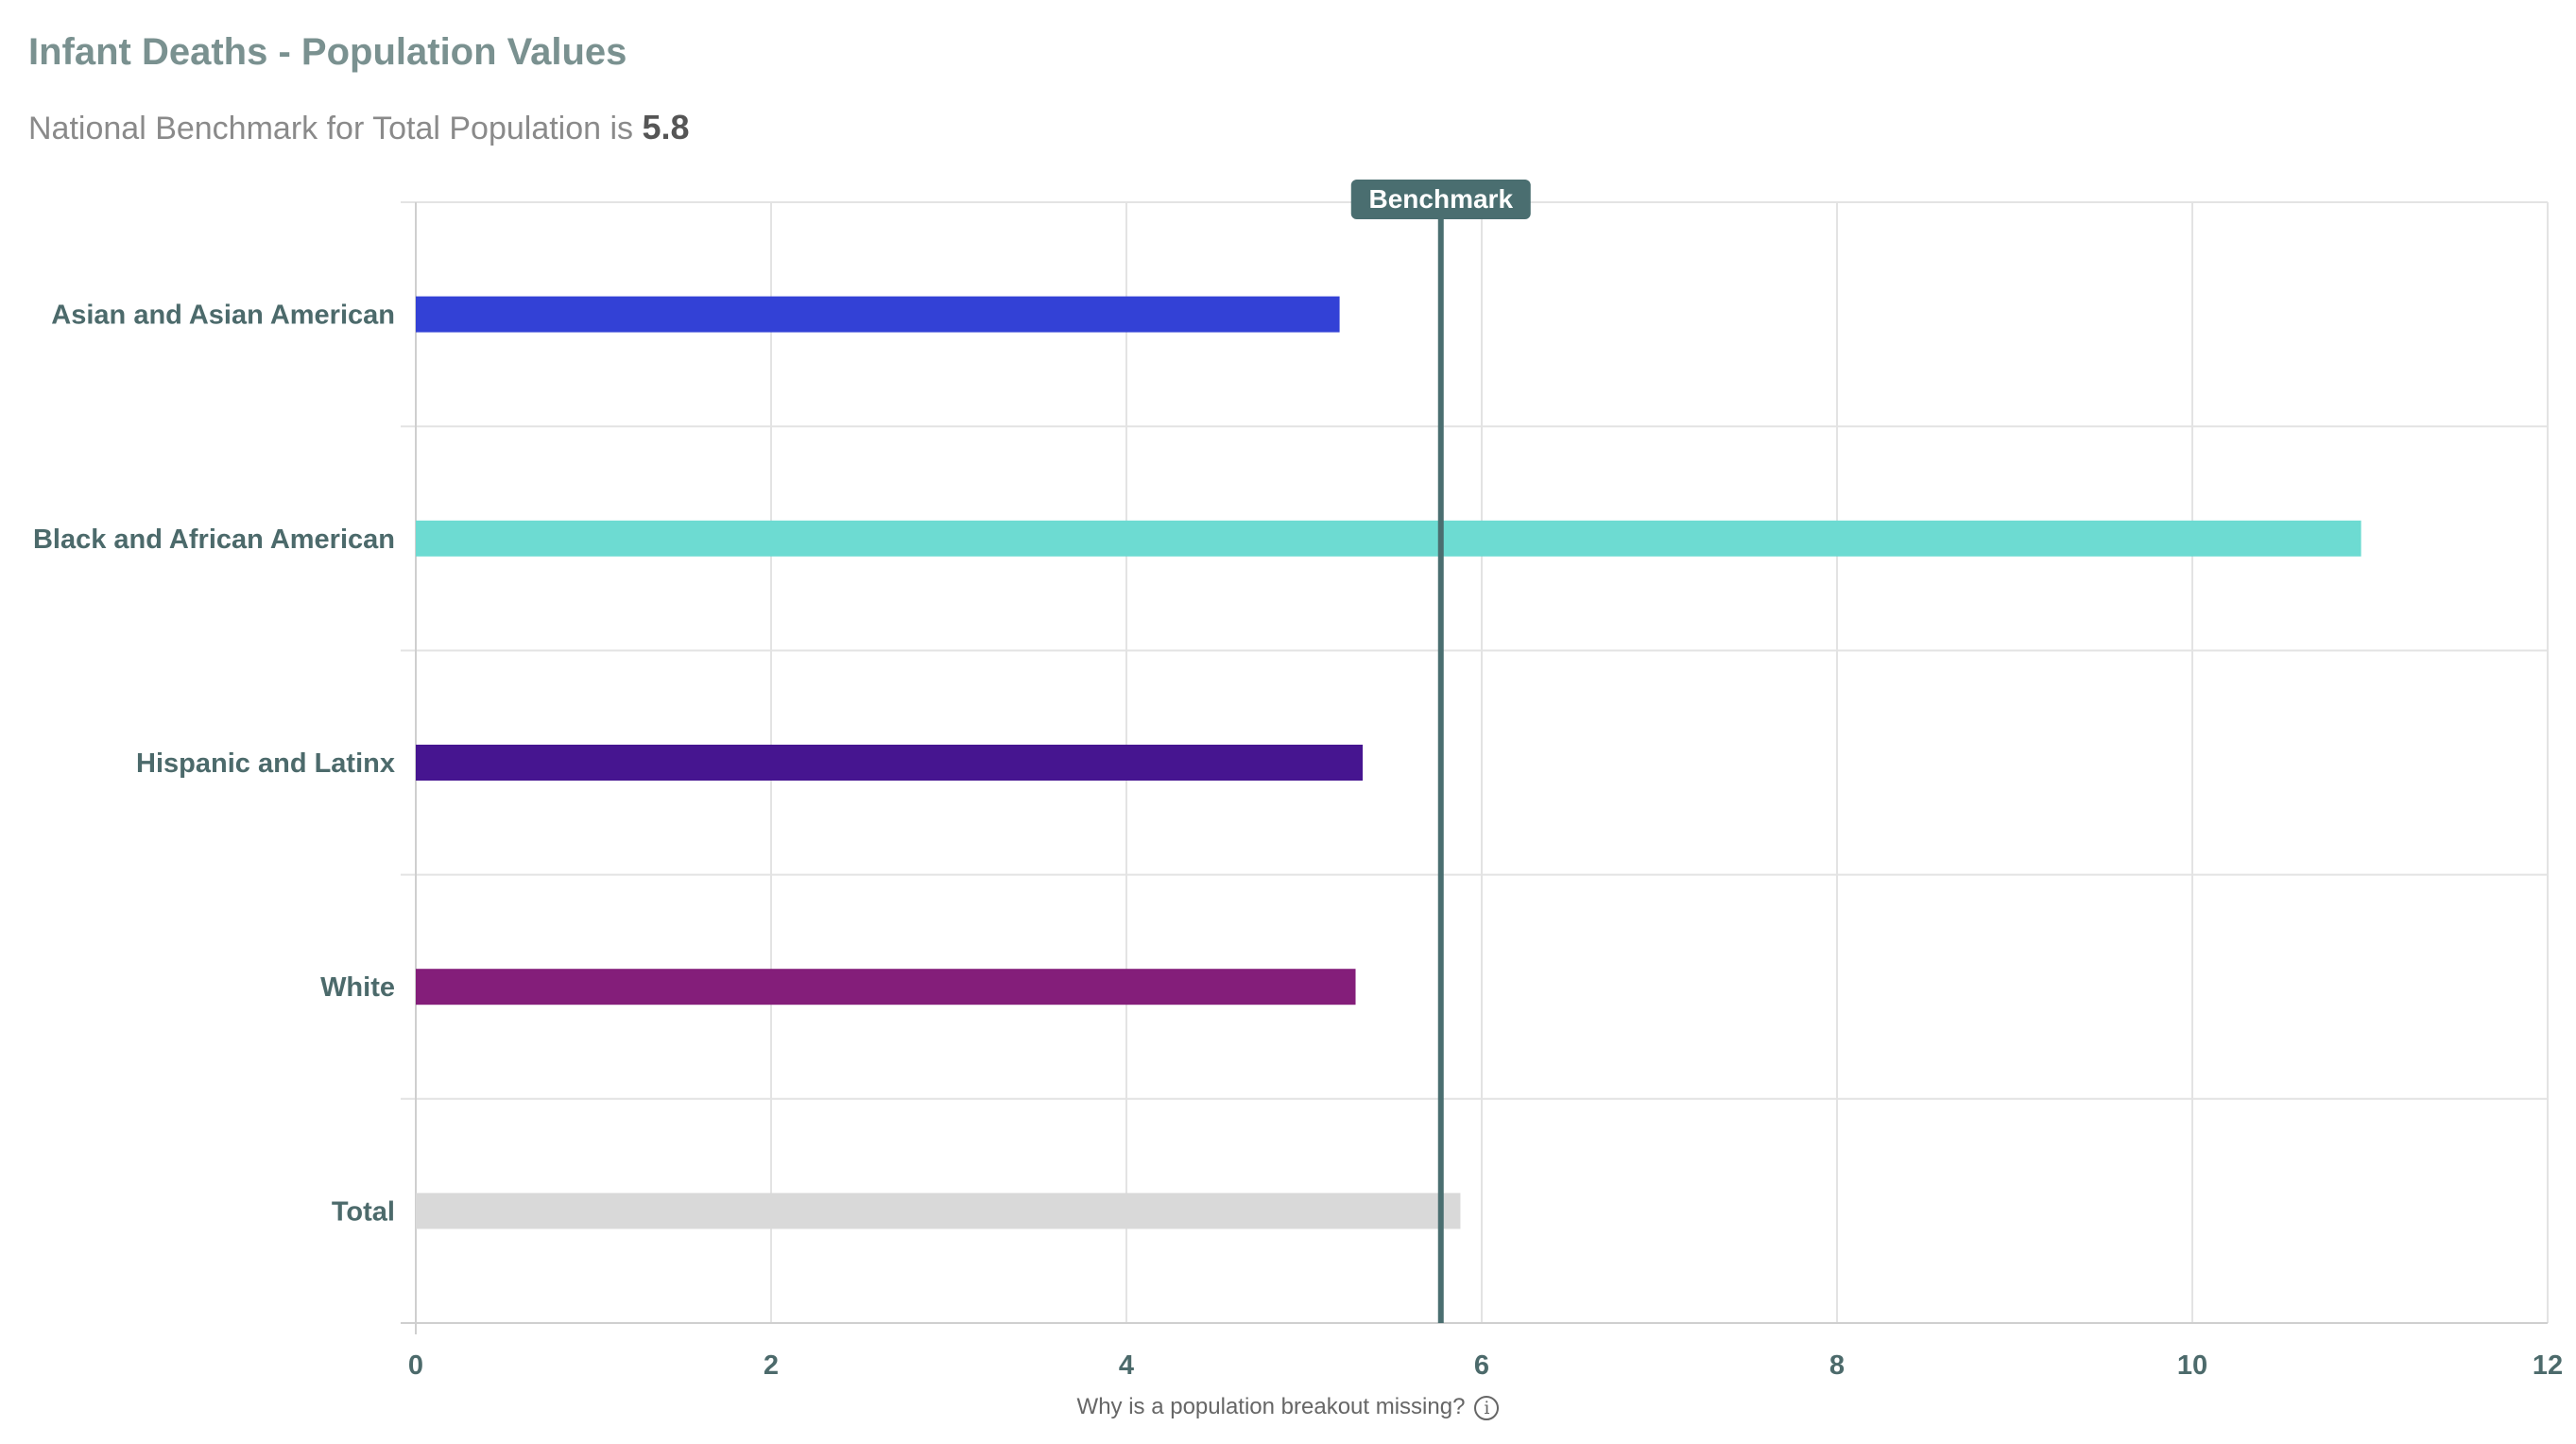 This screenshot has height=1444, width=2576. Describe the element at coordinates (2192, 1365) in the screenshot. I see `x-tick-label: 10` at that location.